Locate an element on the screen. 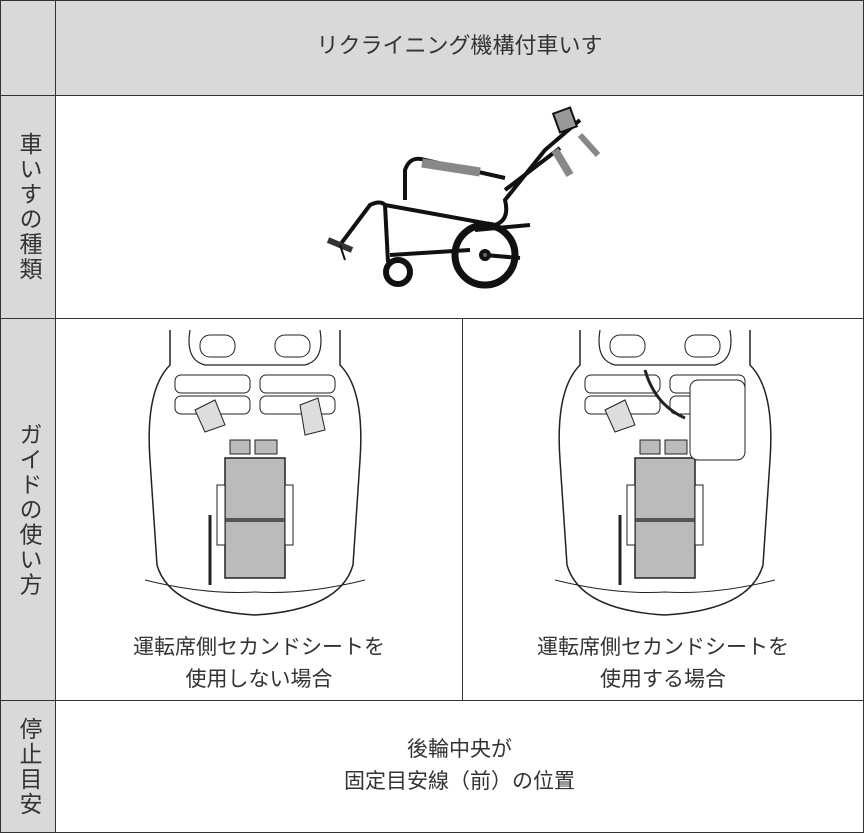  row-label-cell: 車いすの種類 is located at coordinates (28, 207).